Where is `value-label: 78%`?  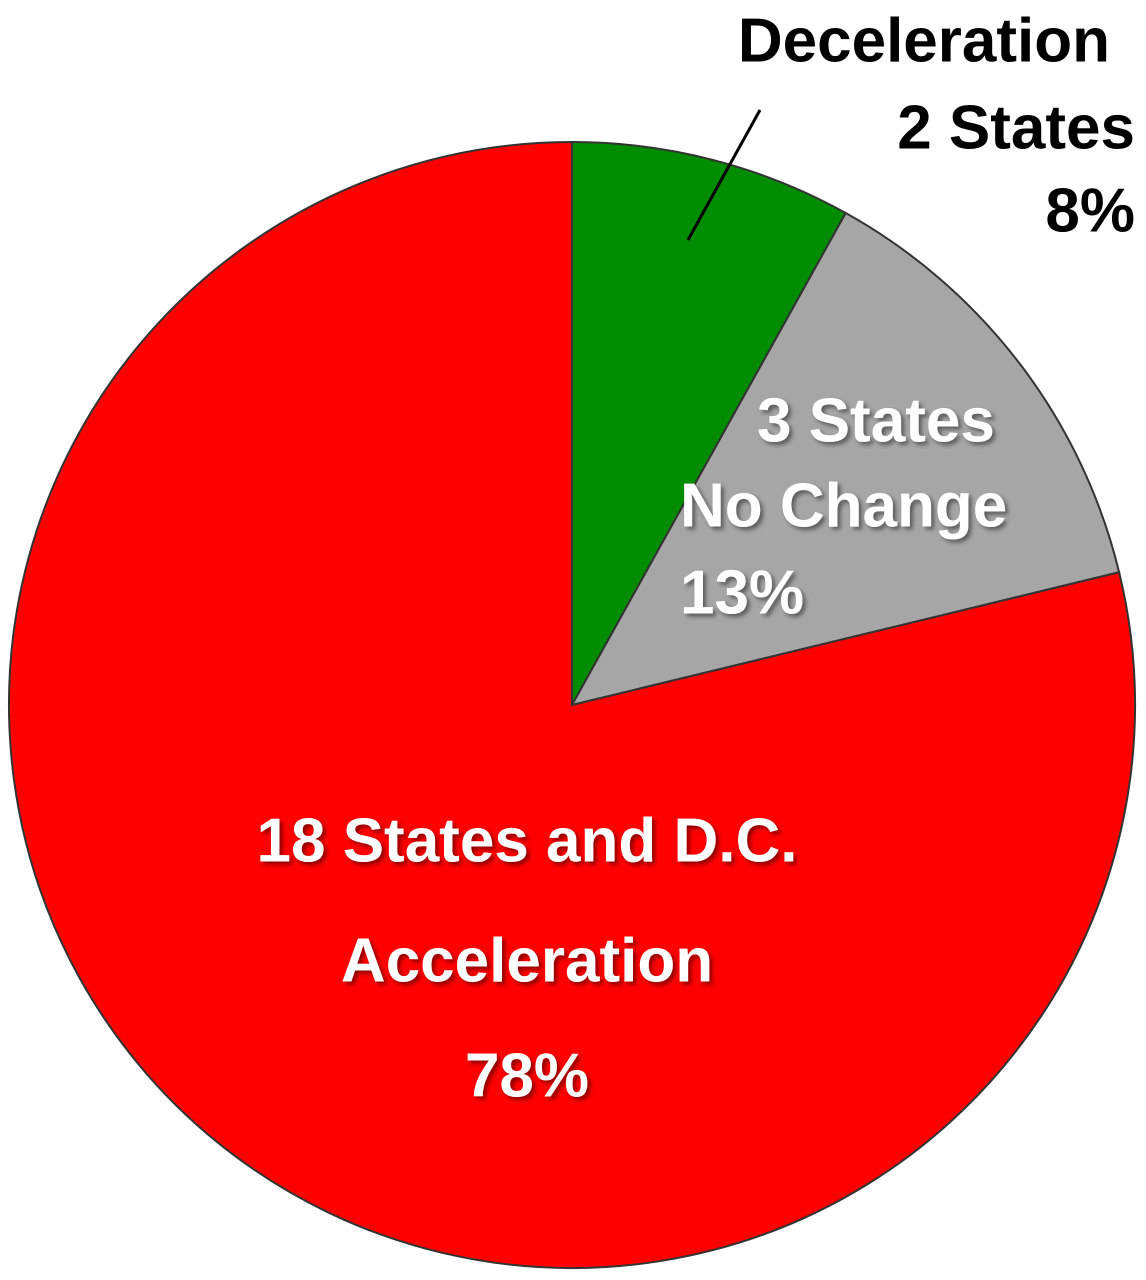 value-label: 78% is located at coordinates (527, 1075).